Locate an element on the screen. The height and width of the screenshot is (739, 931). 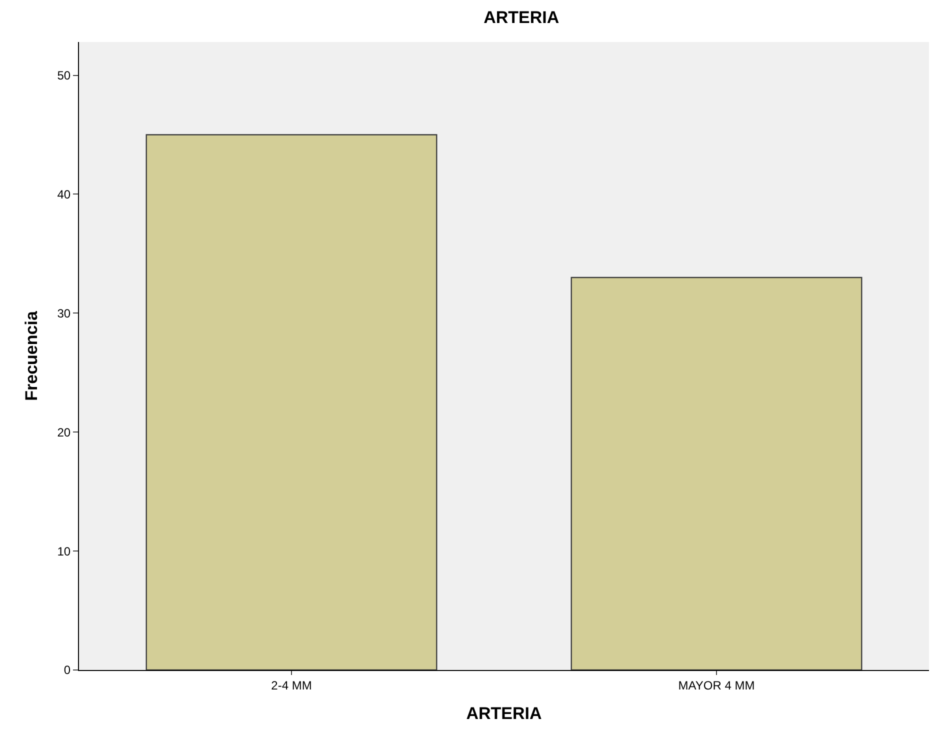
y-tick-label: 10 is located at coordinates (64, 551).